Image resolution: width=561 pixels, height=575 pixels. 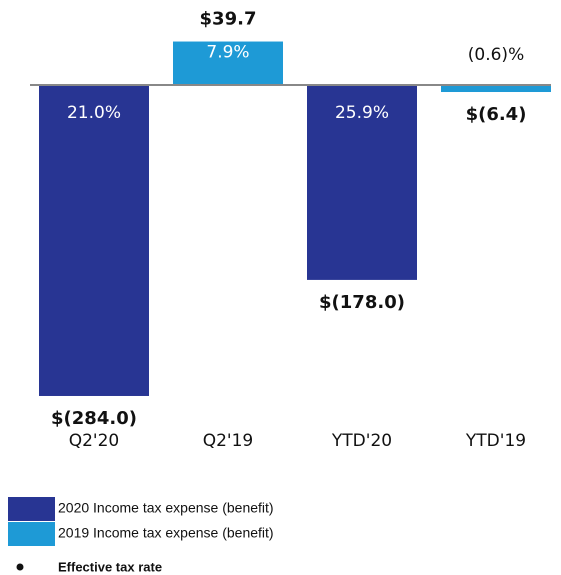 I want to click on legend-label: 2019 Income tax expense (benefit), so click(x=166, y=533).